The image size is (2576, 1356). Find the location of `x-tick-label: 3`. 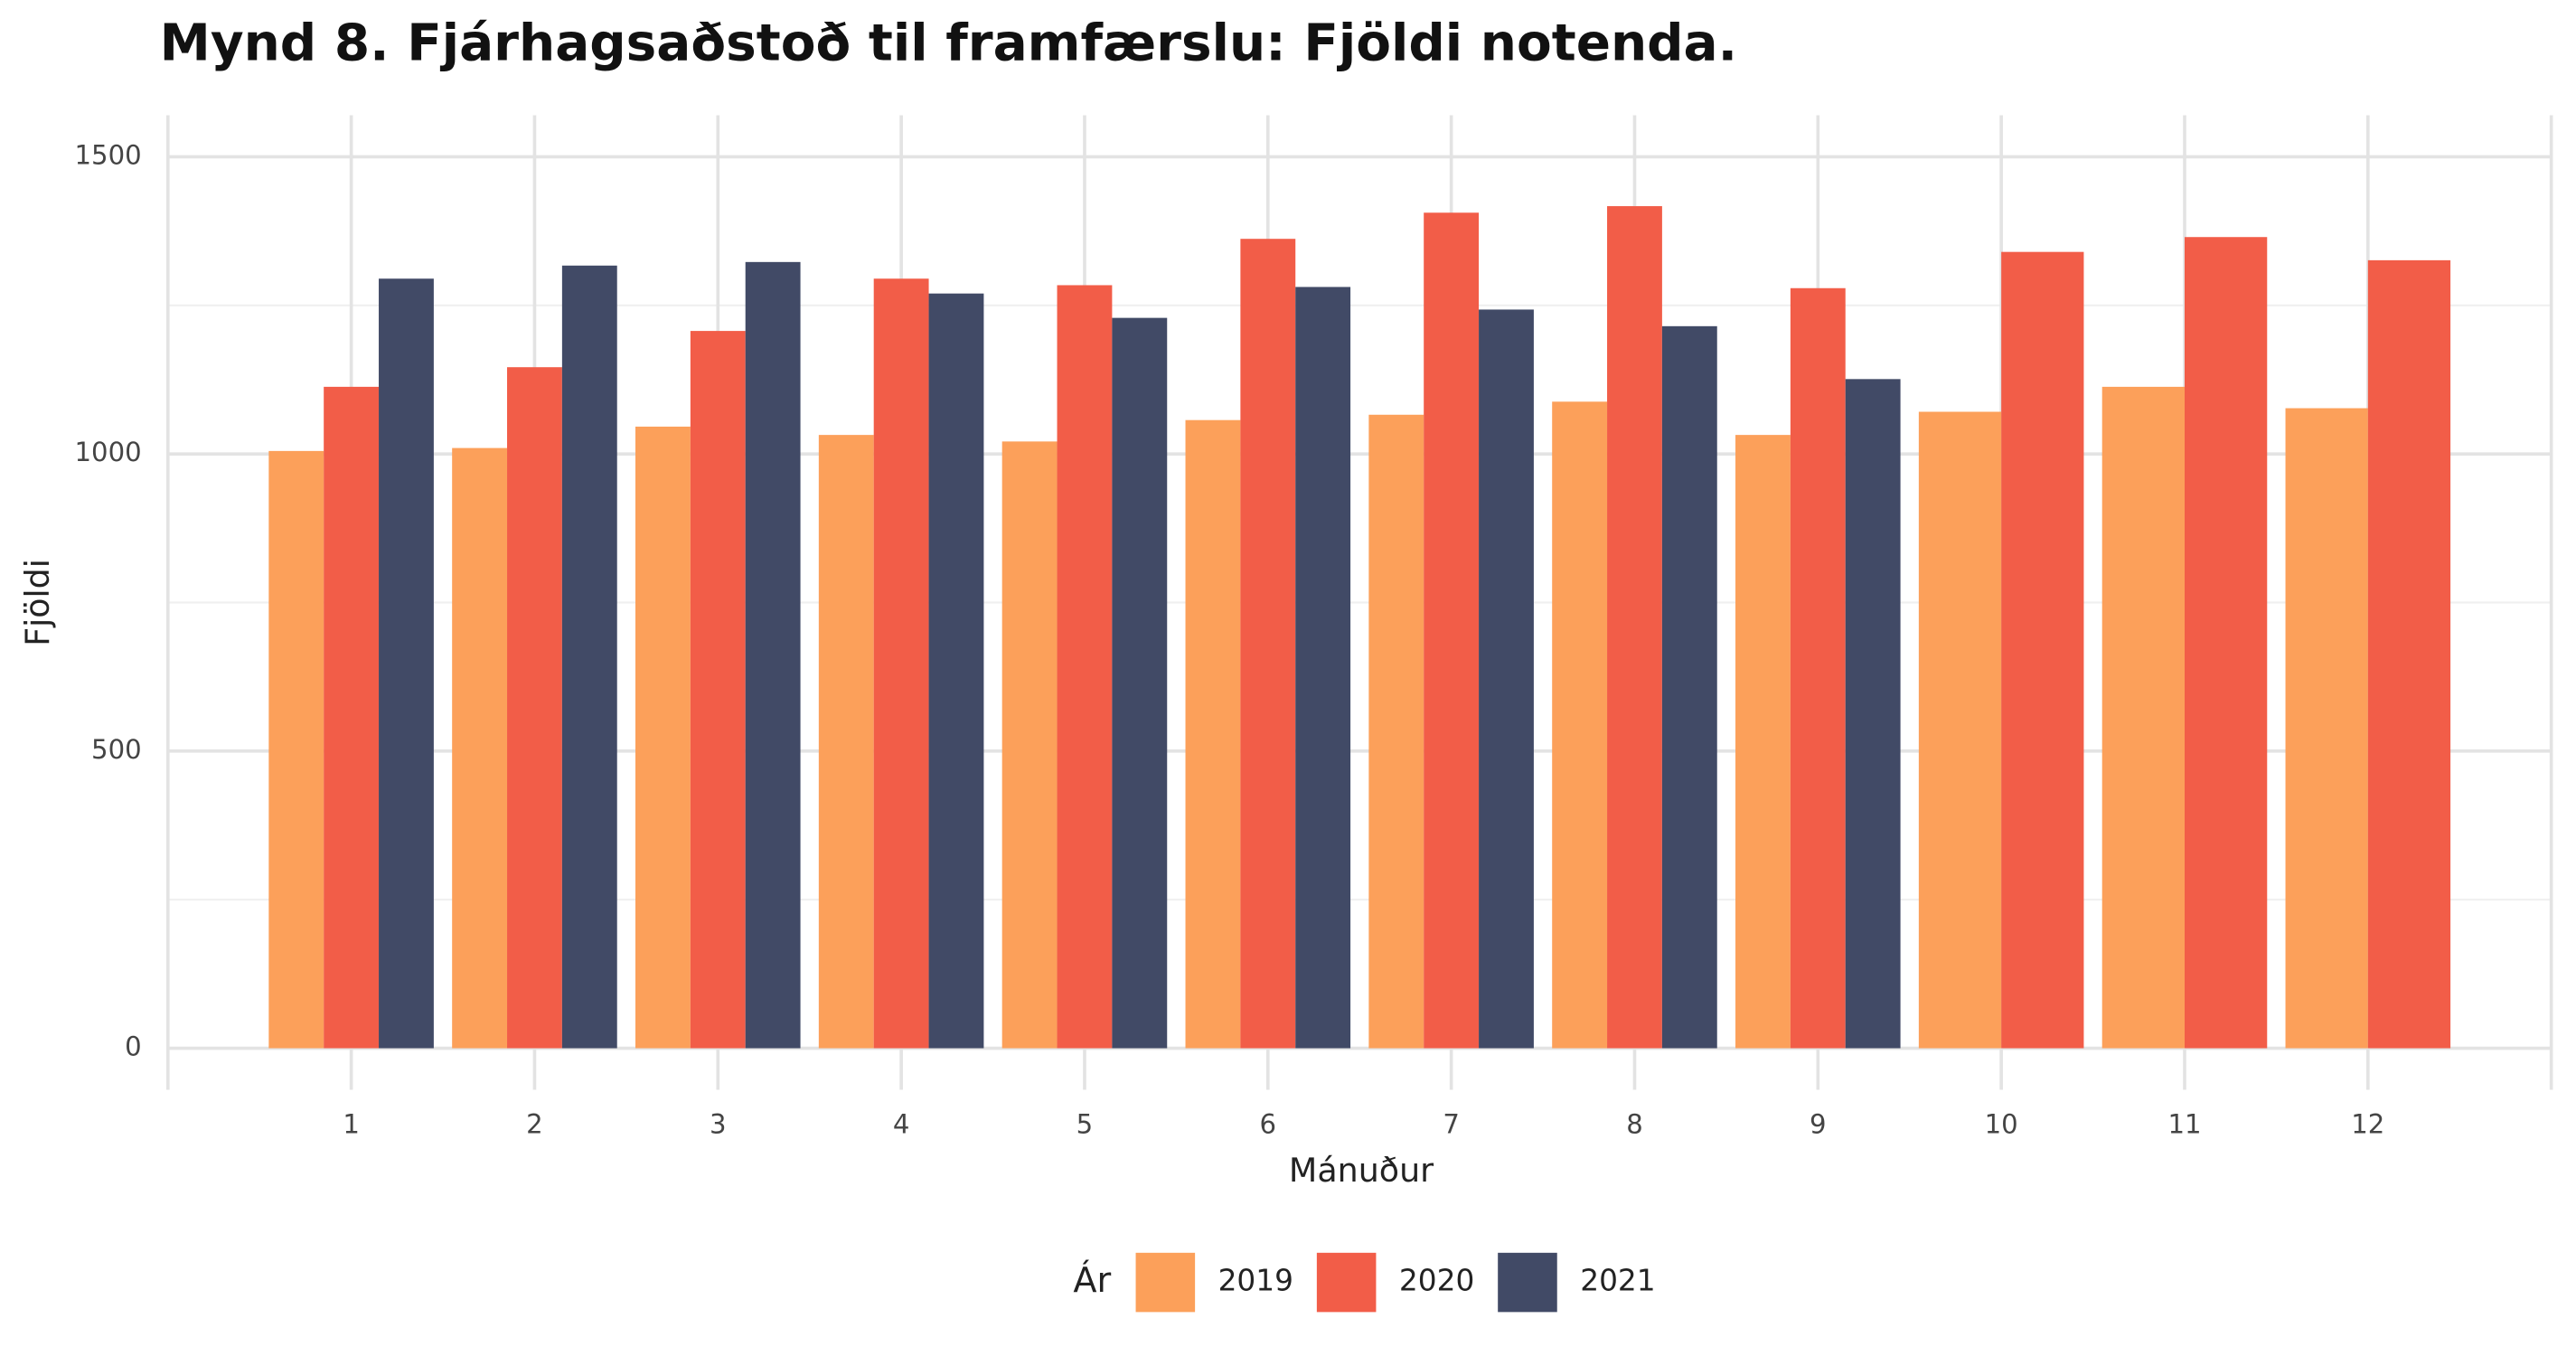

x-tick-label: 3 is located at coordinates (719, 1124).